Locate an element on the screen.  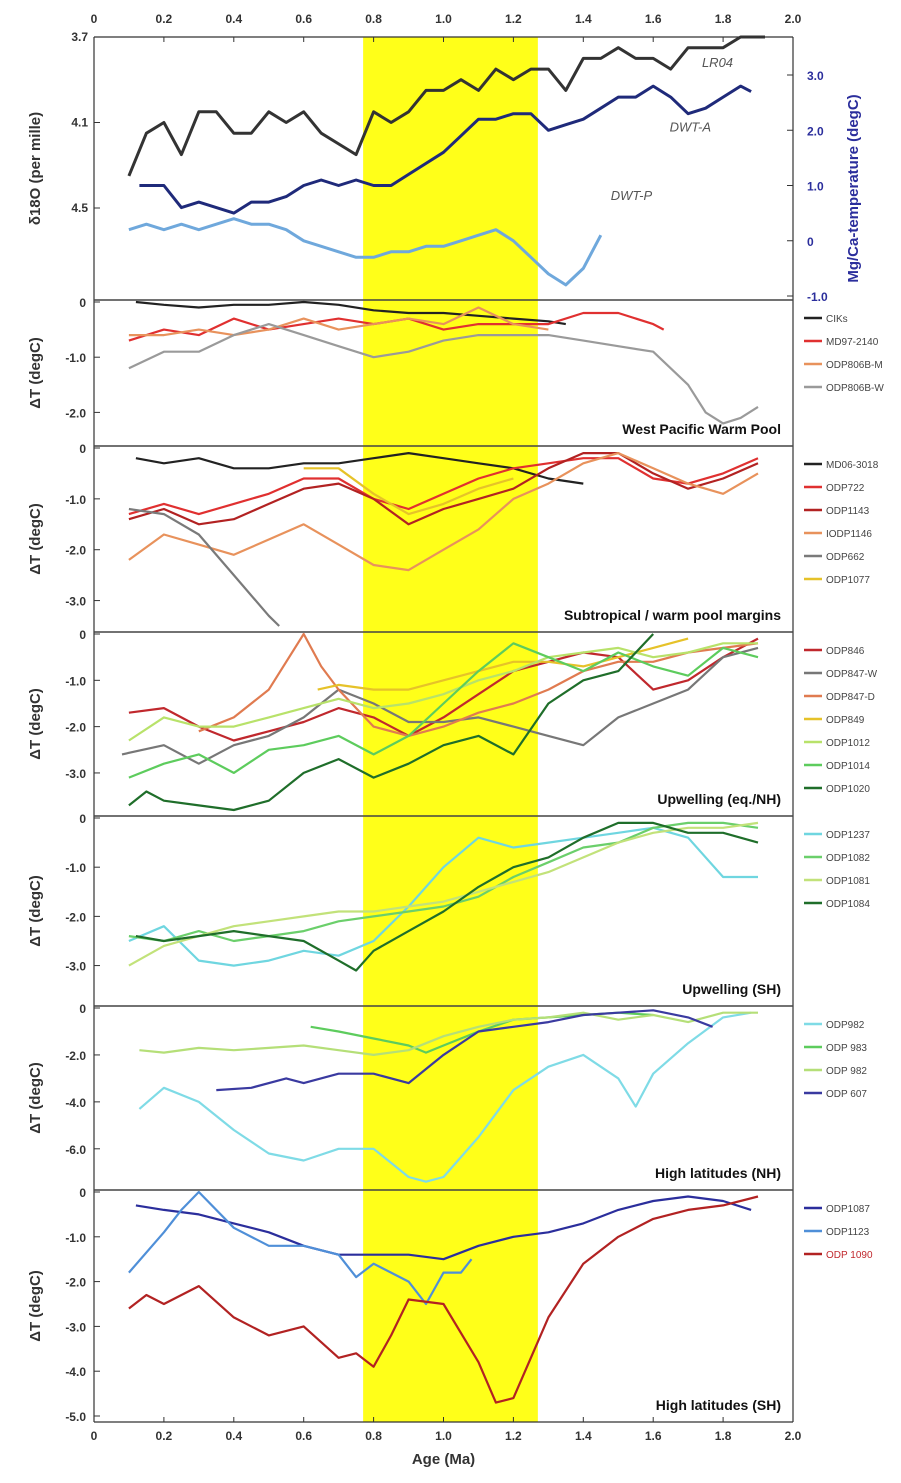
series-odp1123-line is located at coordinates (300, 1248).